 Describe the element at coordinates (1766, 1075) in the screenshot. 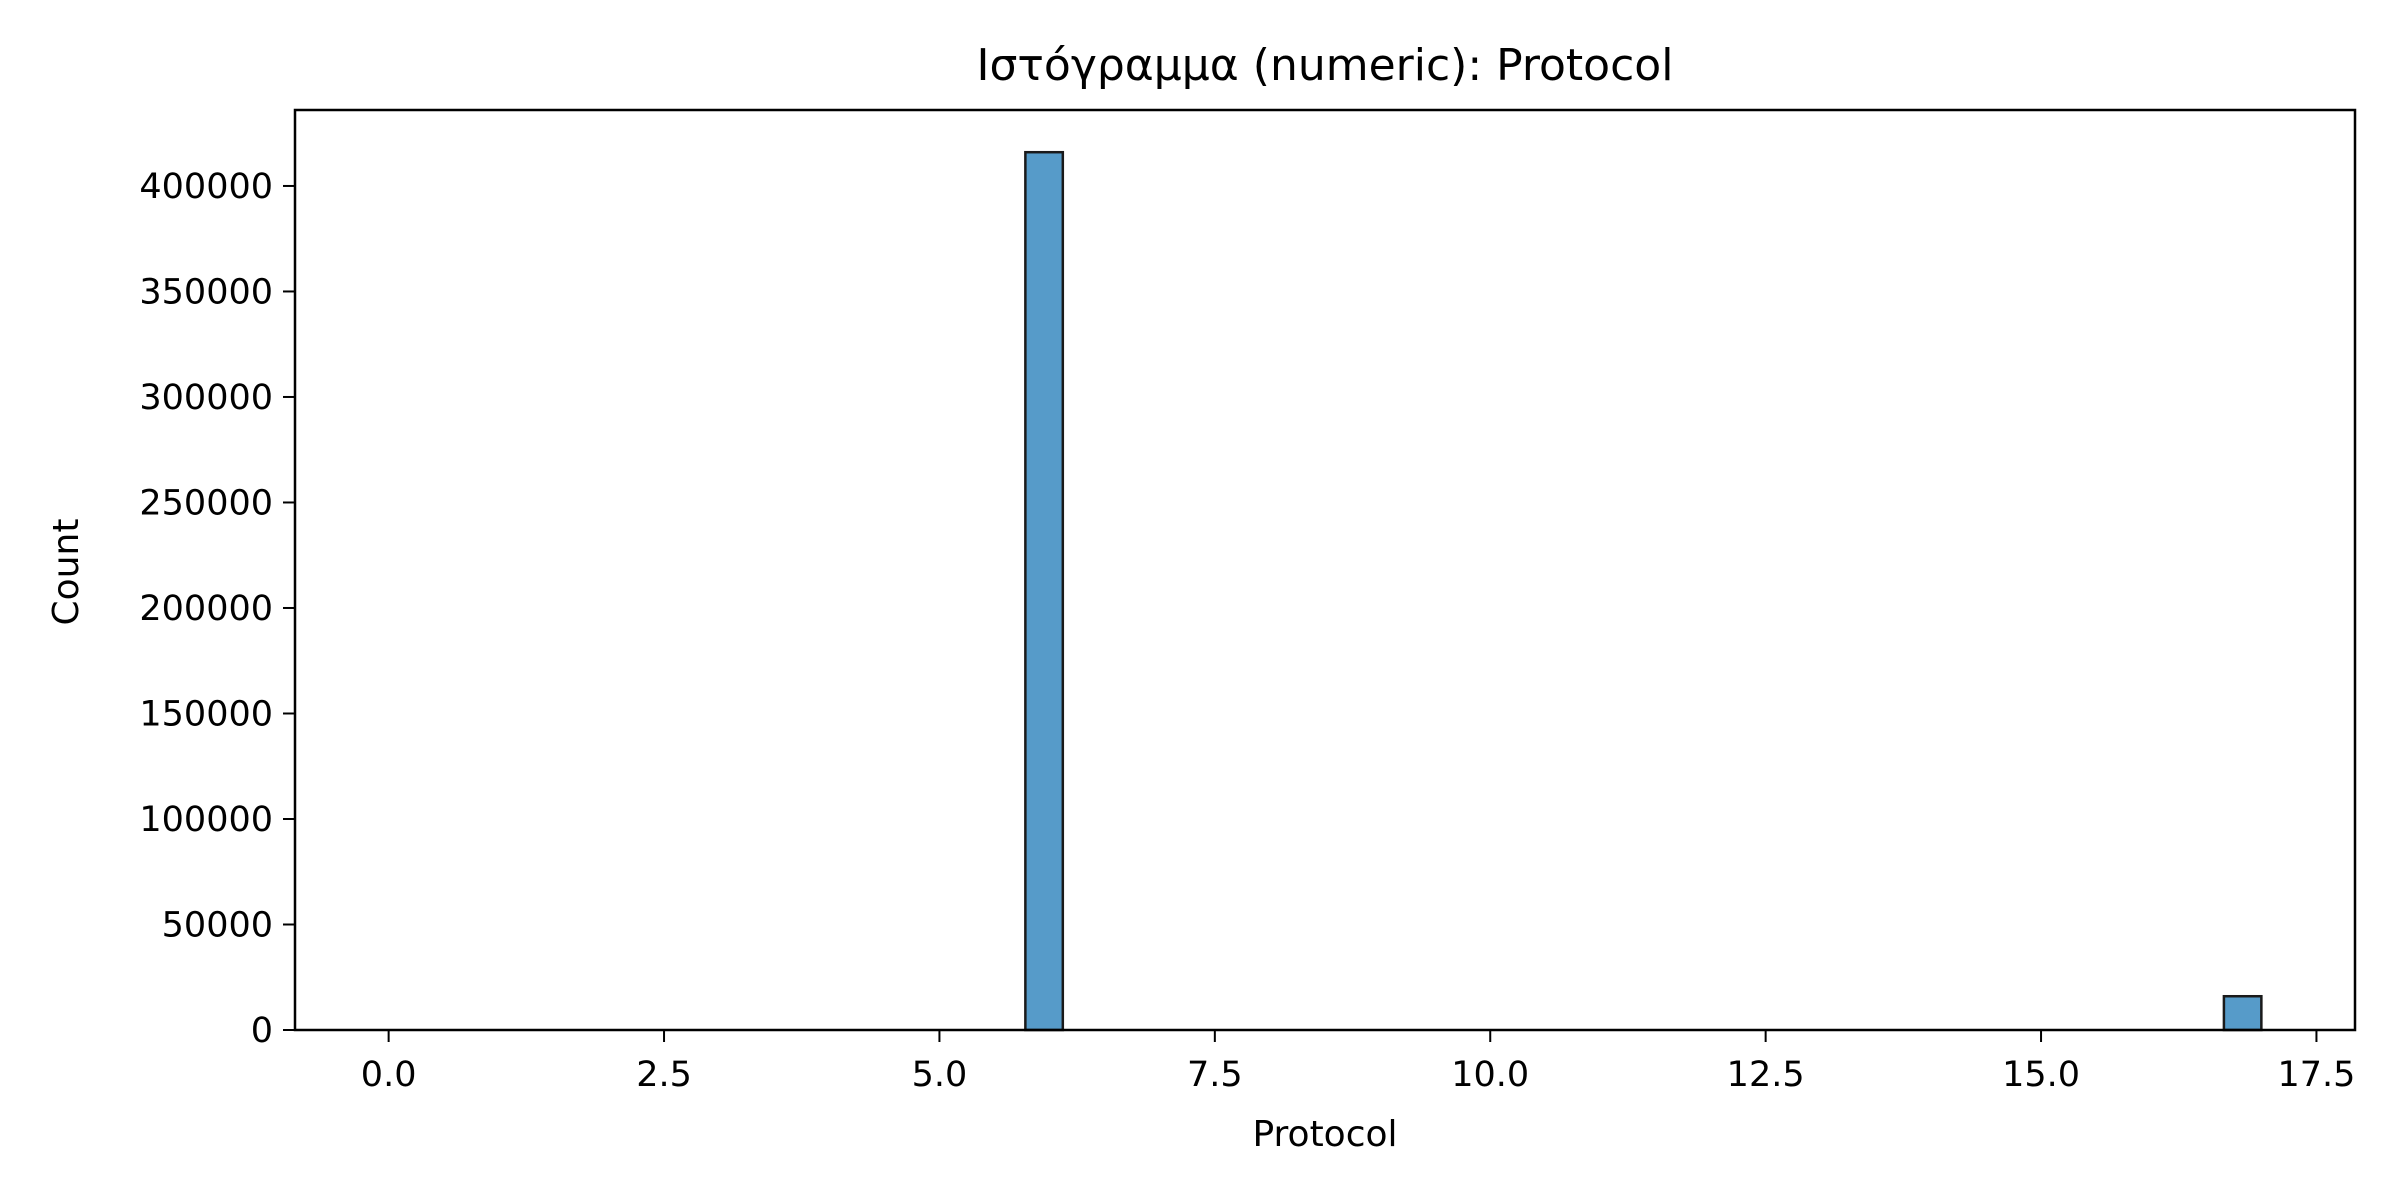

I see `x-tick-label: 12.5` at that location.